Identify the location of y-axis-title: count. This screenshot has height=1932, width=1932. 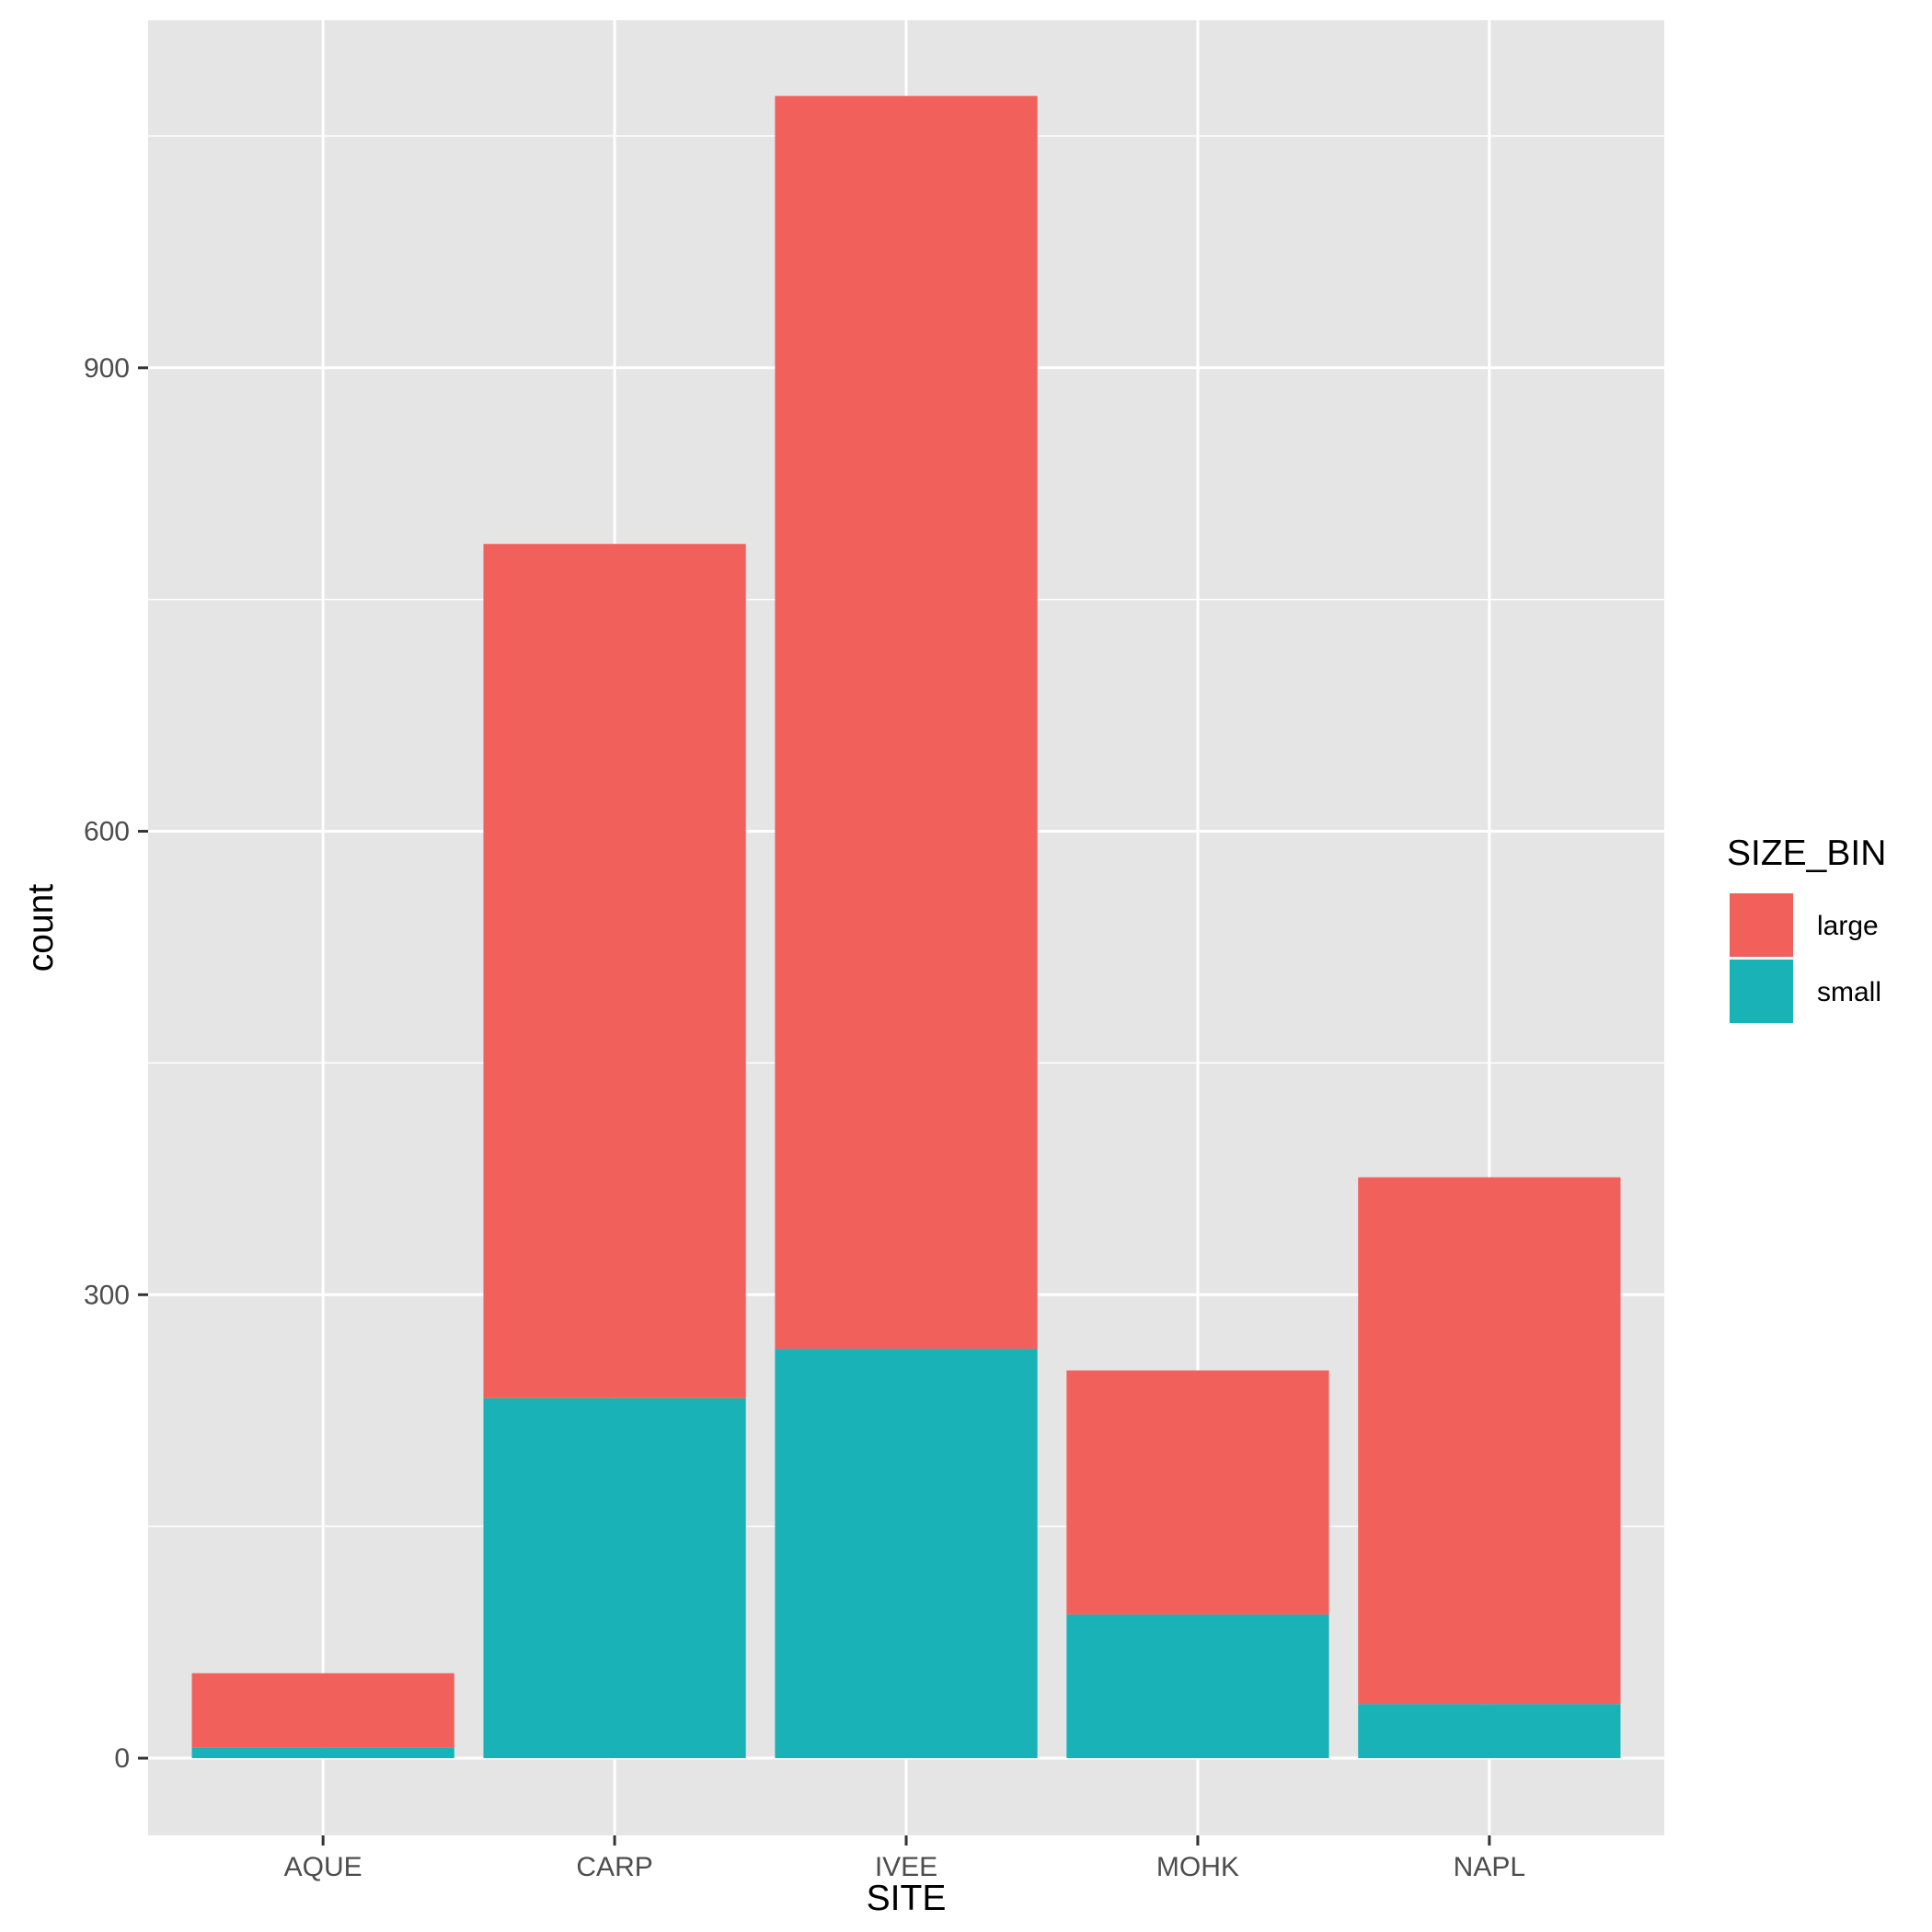
(41, 928).